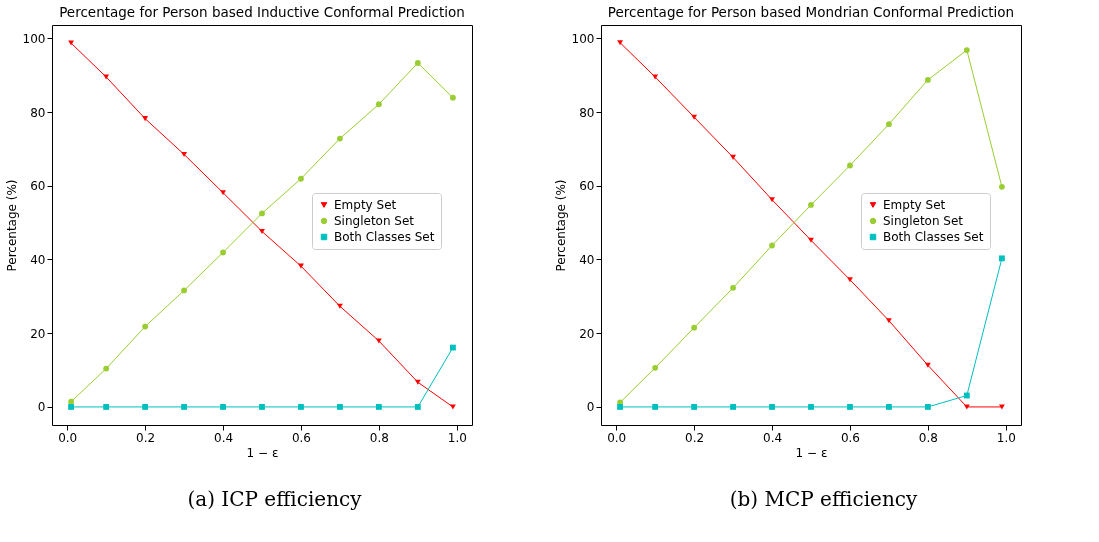 The height and width of the screenshot is (542, 1099). I want to click on chart-title: Percentage for Person based Inductive Conformal Prediction, so click(262, 11).